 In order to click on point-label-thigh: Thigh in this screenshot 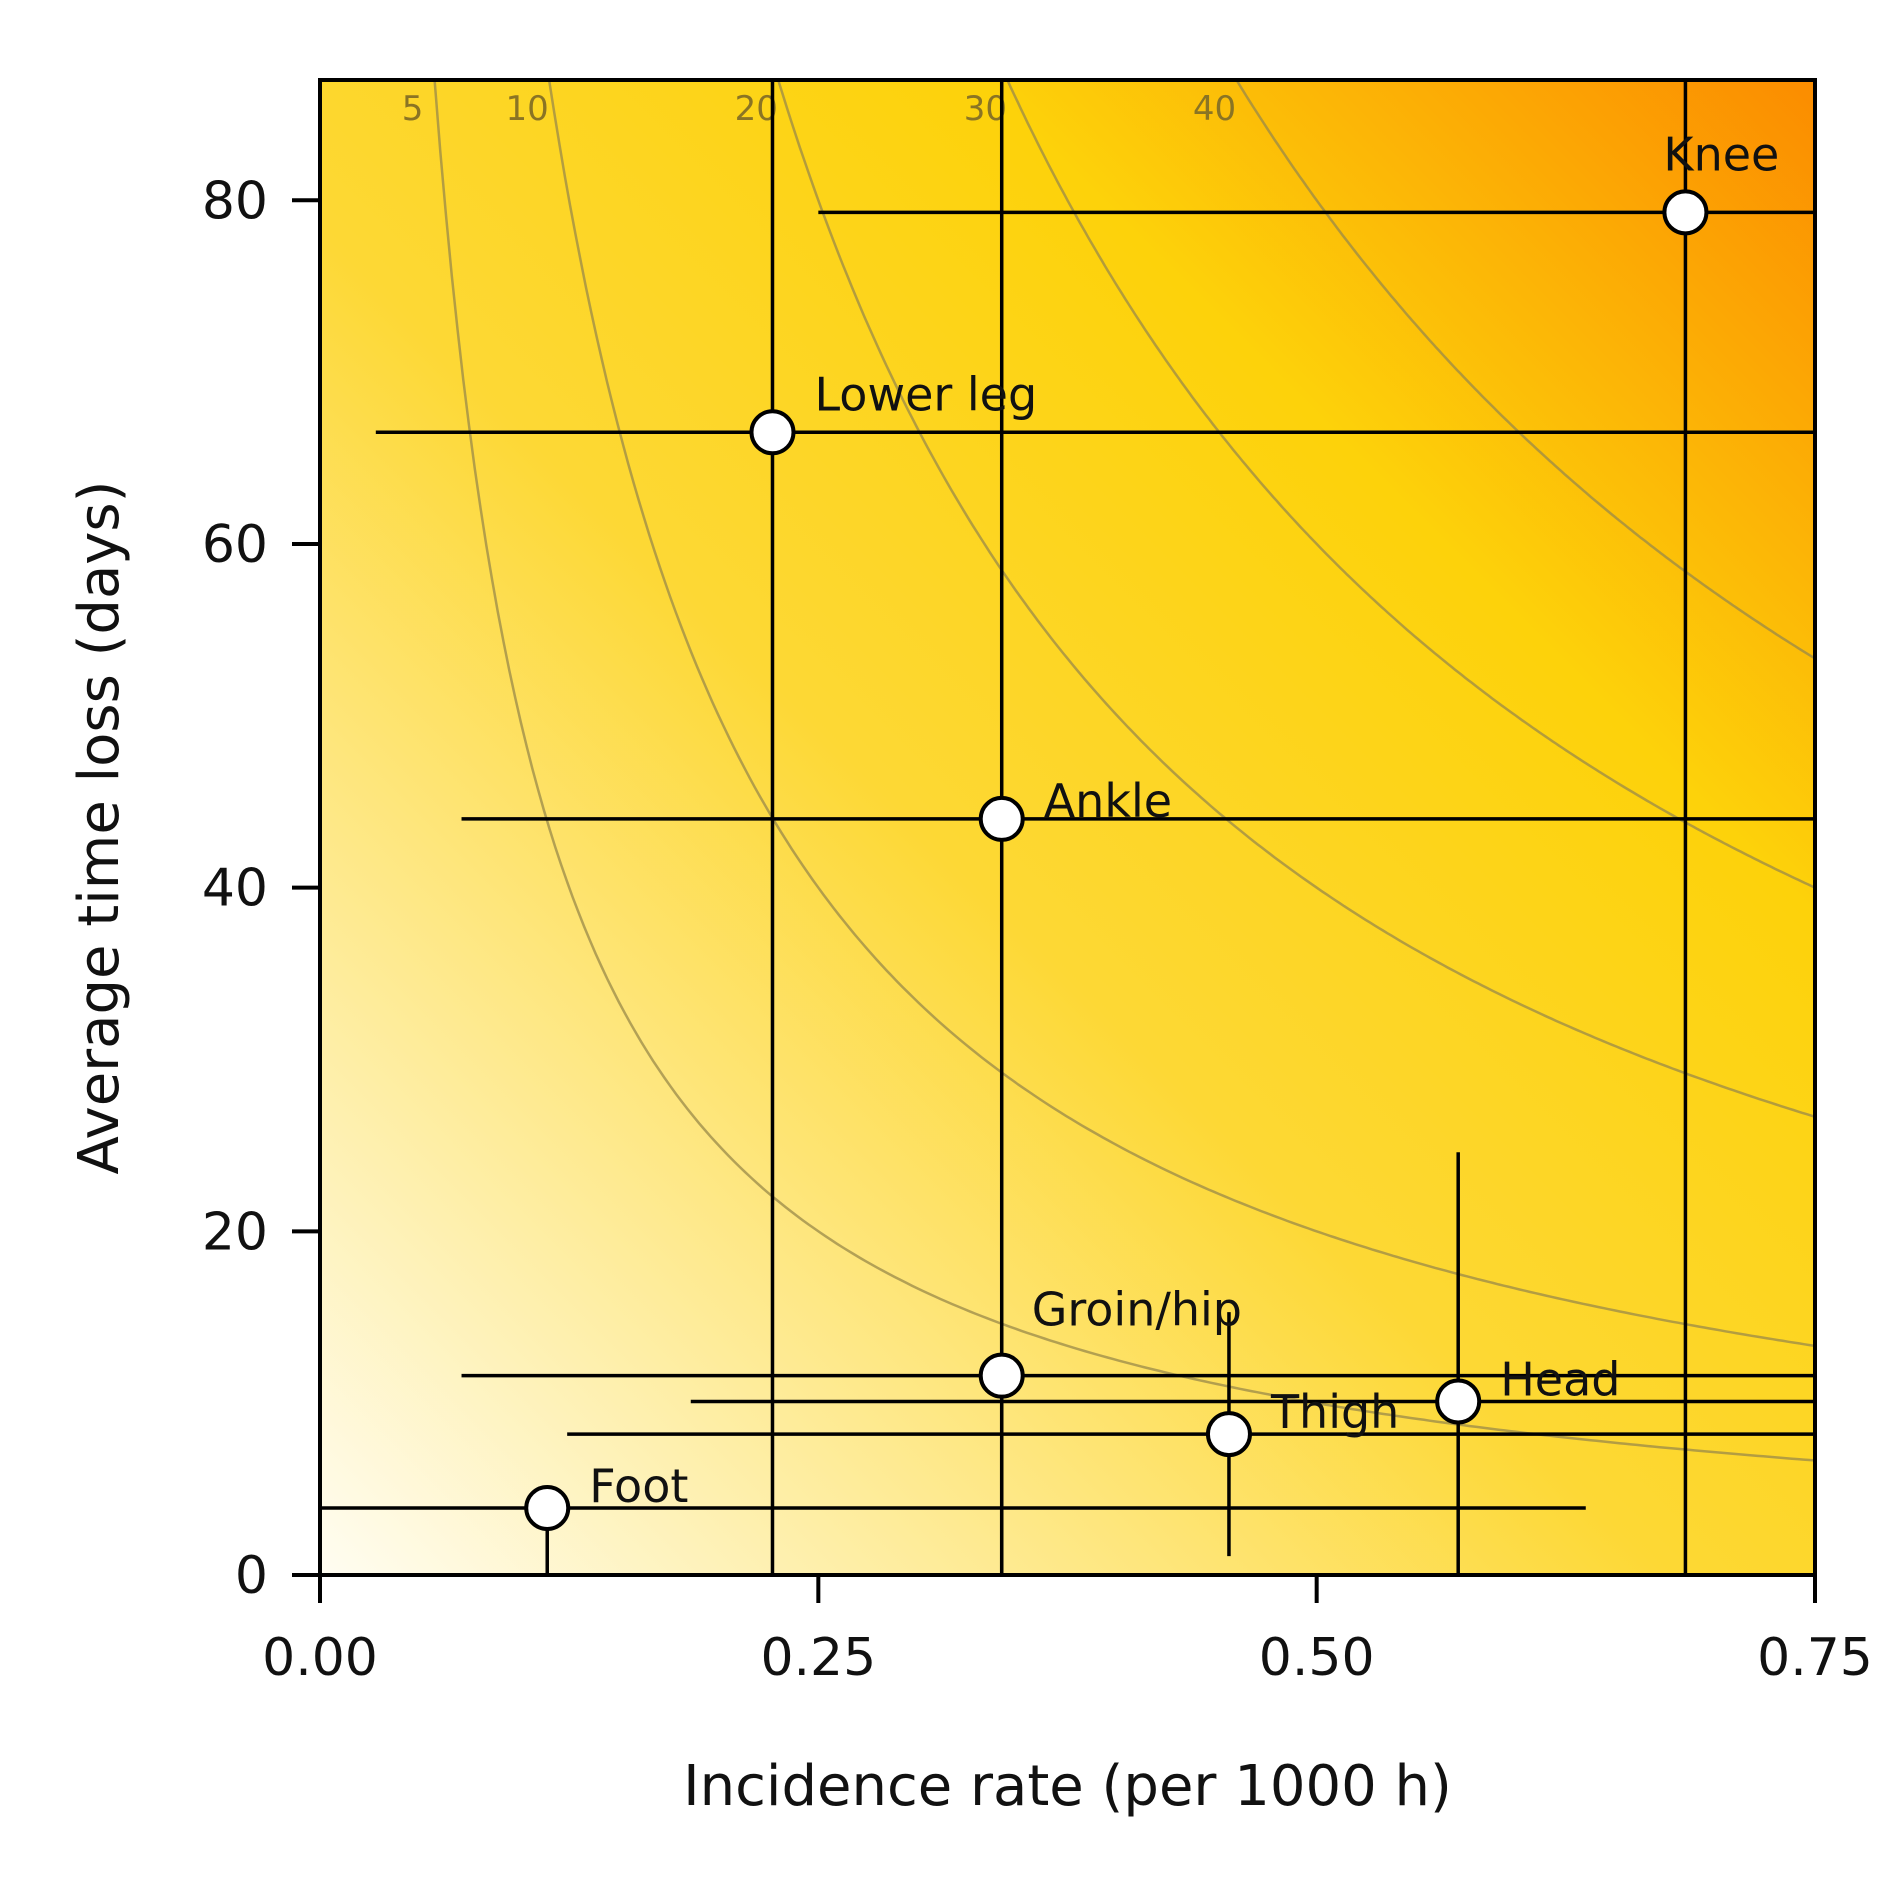, I will do `click(1334, 1412)`.